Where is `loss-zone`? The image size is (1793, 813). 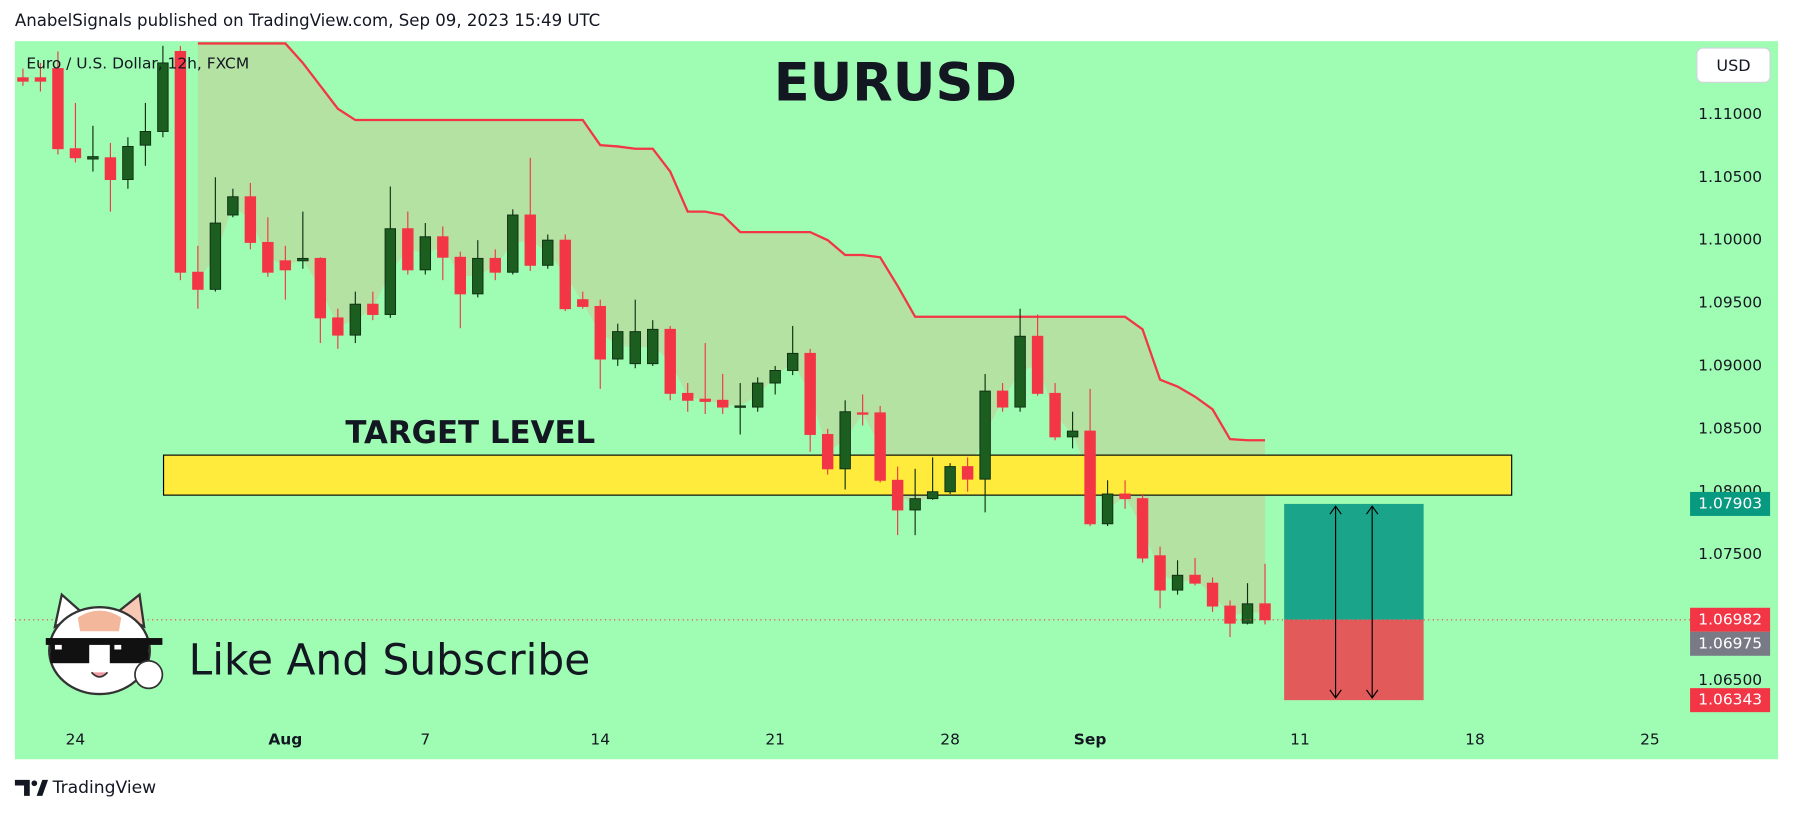 loss-zone is located at coordinates (1354, 660).